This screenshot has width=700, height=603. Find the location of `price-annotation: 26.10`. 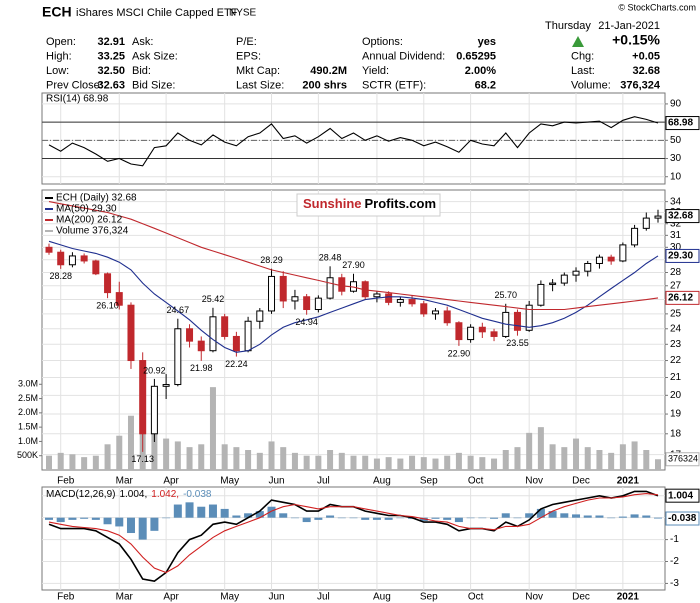

price-annotation: 26.10 is located at coordinates (107, 306).